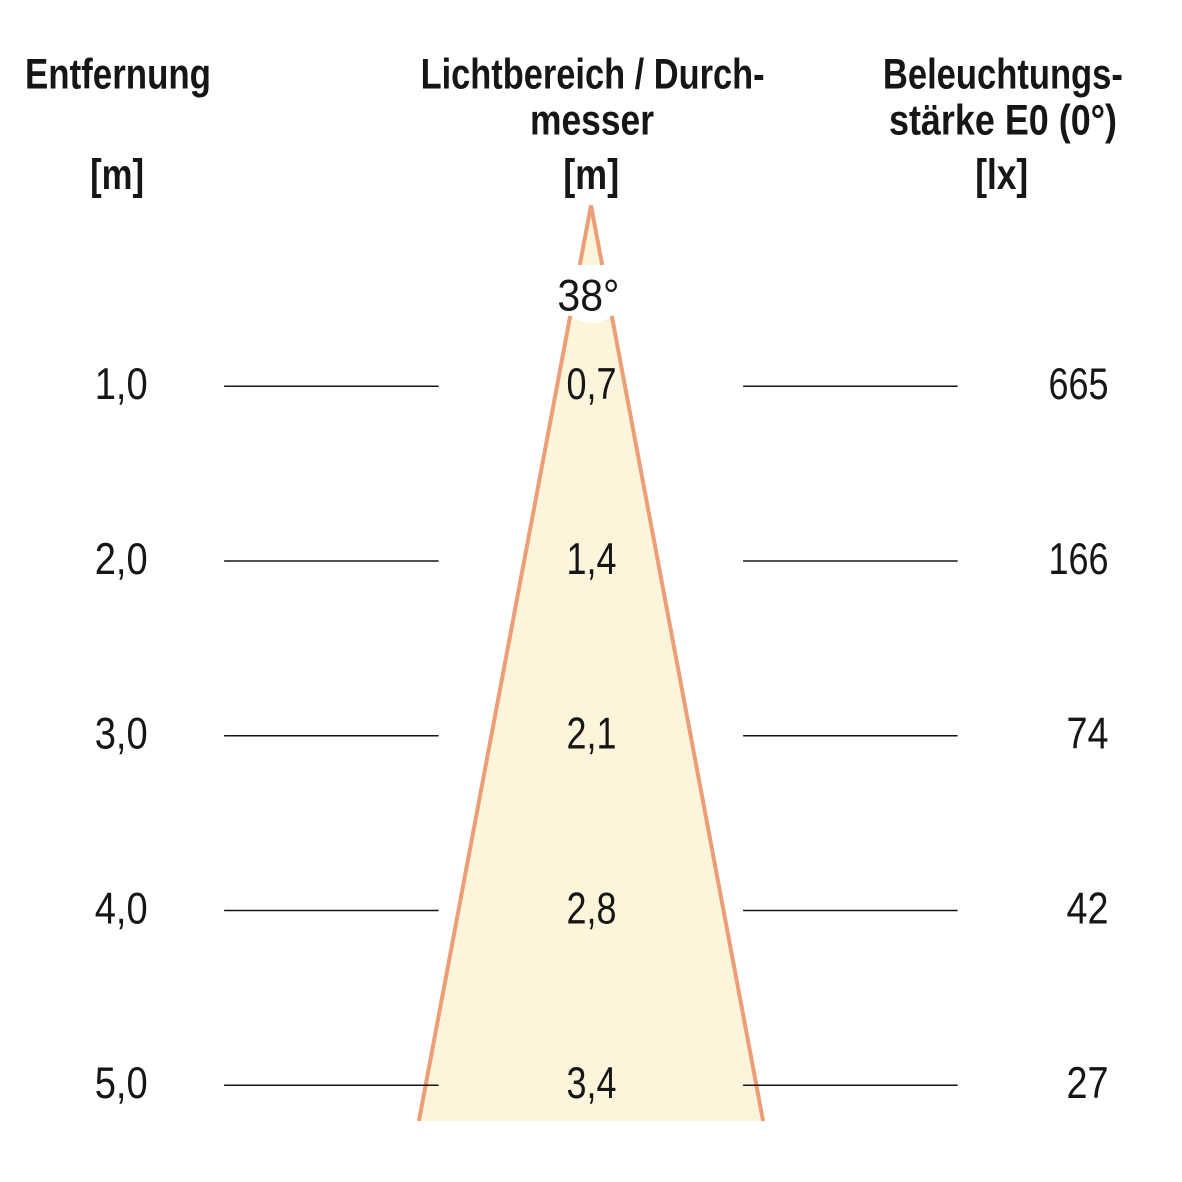 Image resolution: width=1182 pixels, height=1182 pixels. What do you see at coordinates (121, 1083) in the screenshot?
I see `svg-text: 5,0` at bounding box center [121, 1083].